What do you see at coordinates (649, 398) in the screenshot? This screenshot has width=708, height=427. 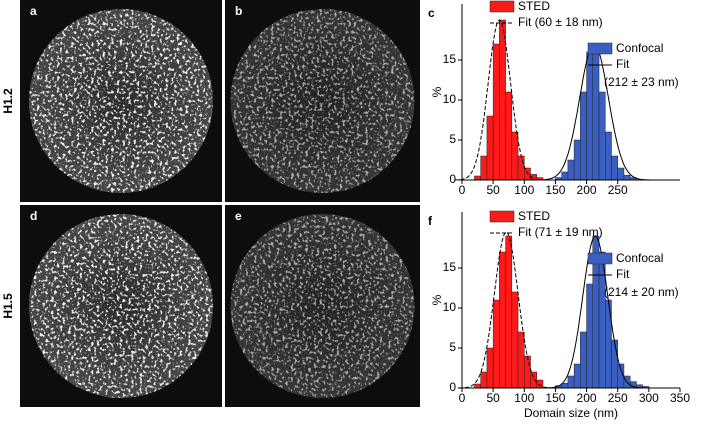 I see `x-tick-label: 300` at bounding box center [649, 398].